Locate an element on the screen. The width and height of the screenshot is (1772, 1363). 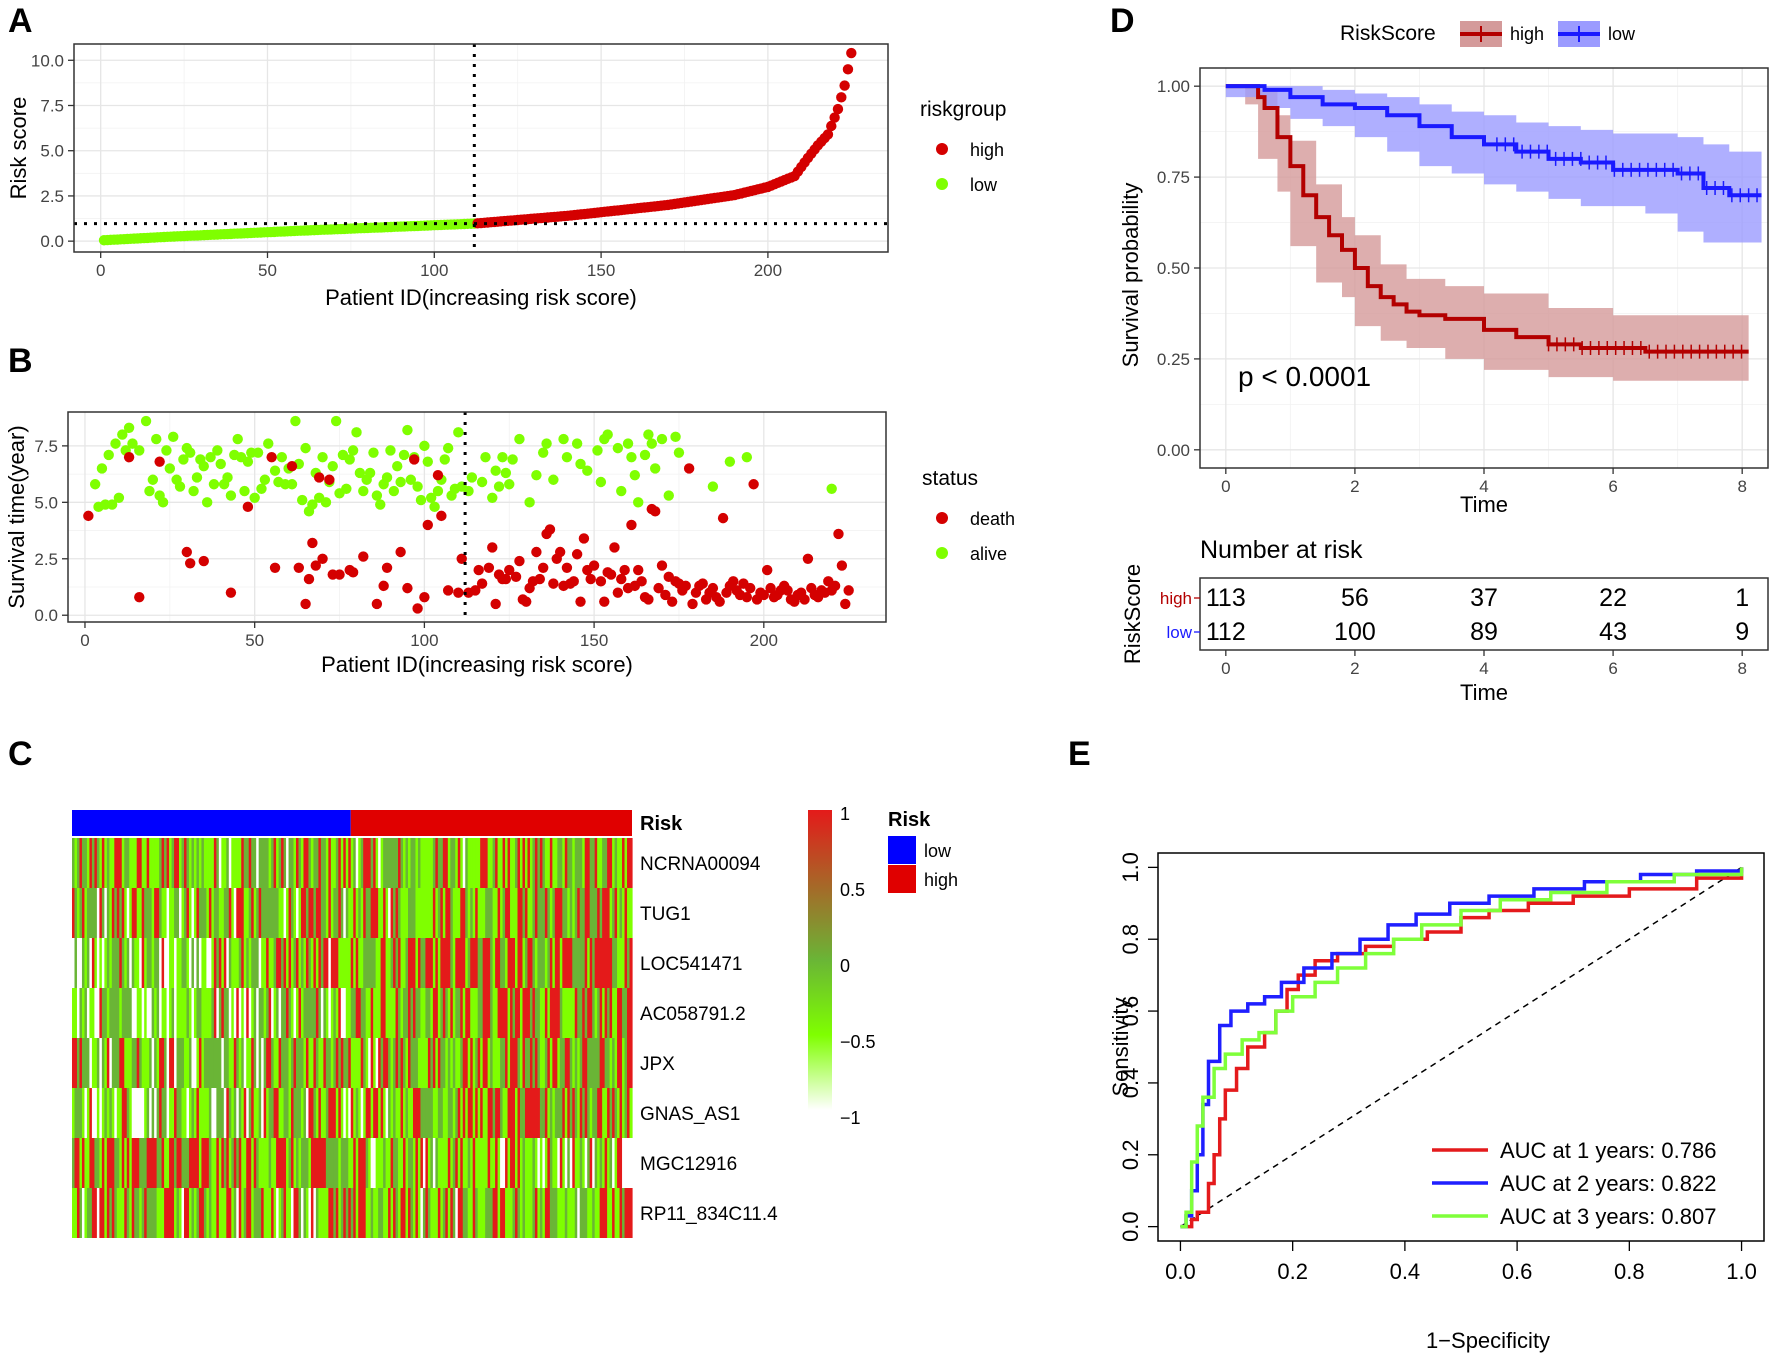
panel-e-diagonal-reference is located at coordinates (1461, 1047).